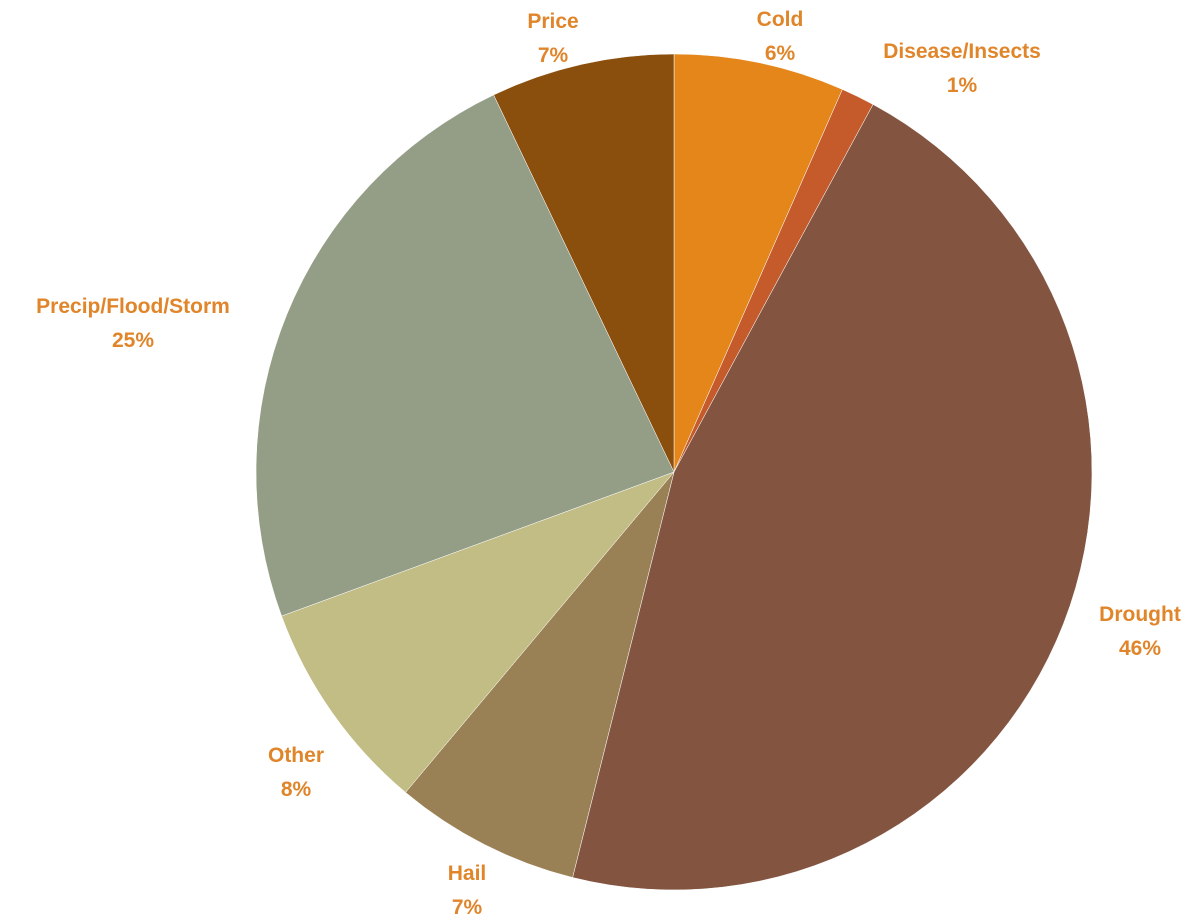  What do you see at coordinates (1140, 648) in the screenshot?
I see `slice-label-percent: 46%` at bounding box center [1140, 648].